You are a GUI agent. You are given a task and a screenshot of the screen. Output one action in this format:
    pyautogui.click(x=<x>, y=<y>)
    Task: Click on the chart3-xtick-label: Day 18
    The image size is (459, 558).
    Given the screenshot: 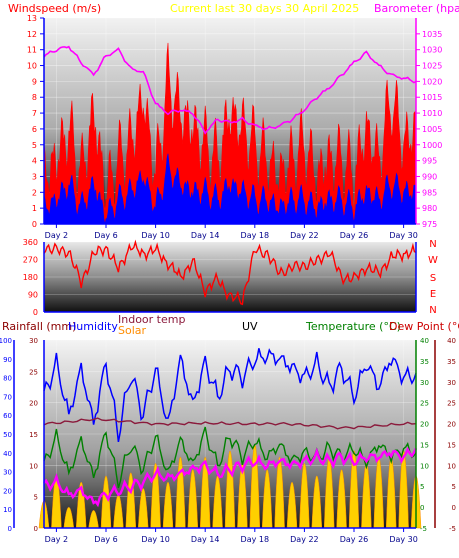 What is the action you would take?
    pyautogui.click(x=255, y=539)
    